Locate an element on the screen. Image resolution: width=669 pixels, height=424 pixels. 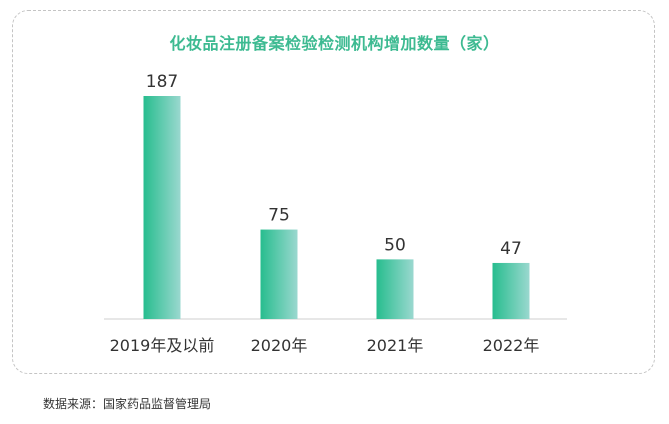
x-tick-label-0: 2019年及以前 is located at coordinates (162, 345).